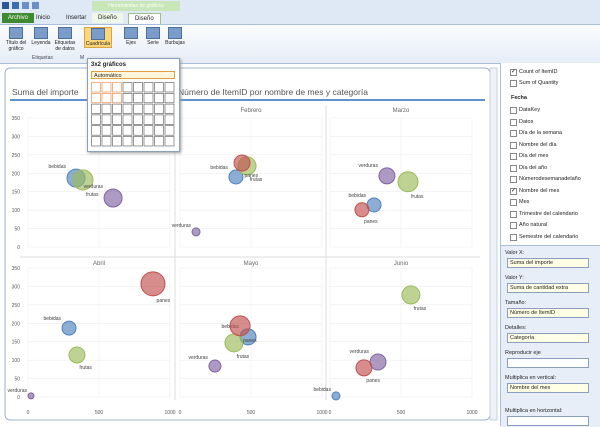  What do you see at coordinates (545, 179) in the screenshot?
I see `field-item: Númerodesemanadelaño` at bounding box center [545, 179].